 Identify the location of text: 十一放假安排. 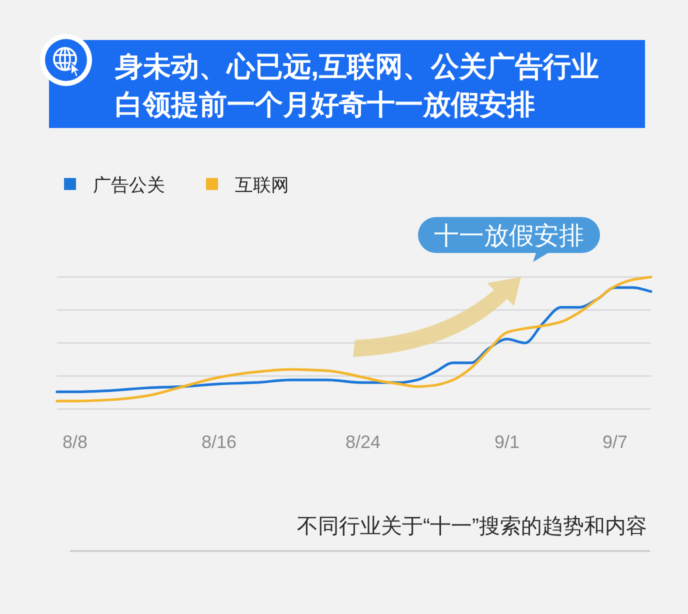
(509, 236).